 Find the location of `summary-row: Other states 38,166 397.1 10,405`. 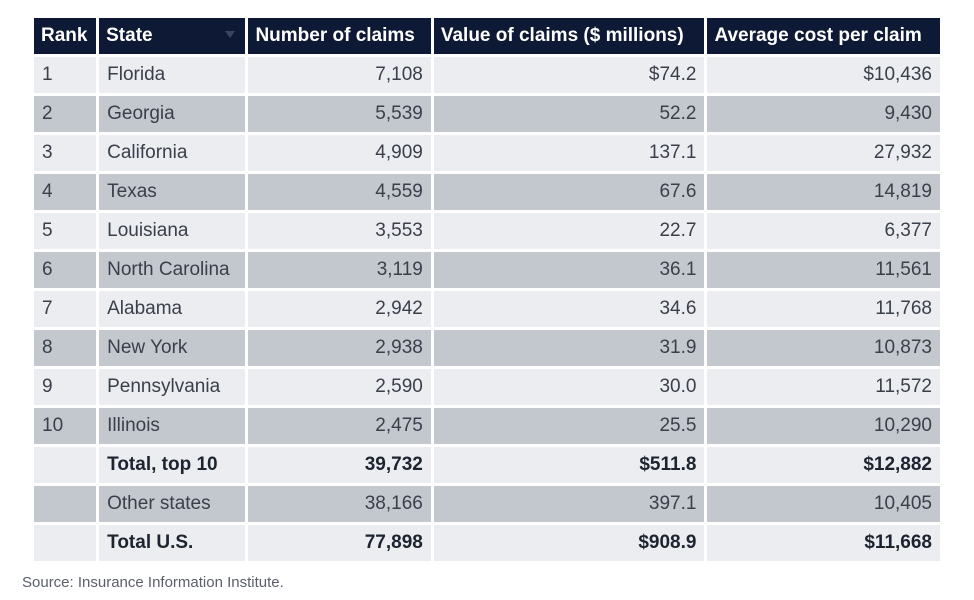

summary-row: Other states 38,166 397.1 10,405 is located at coordinates (487, 504).